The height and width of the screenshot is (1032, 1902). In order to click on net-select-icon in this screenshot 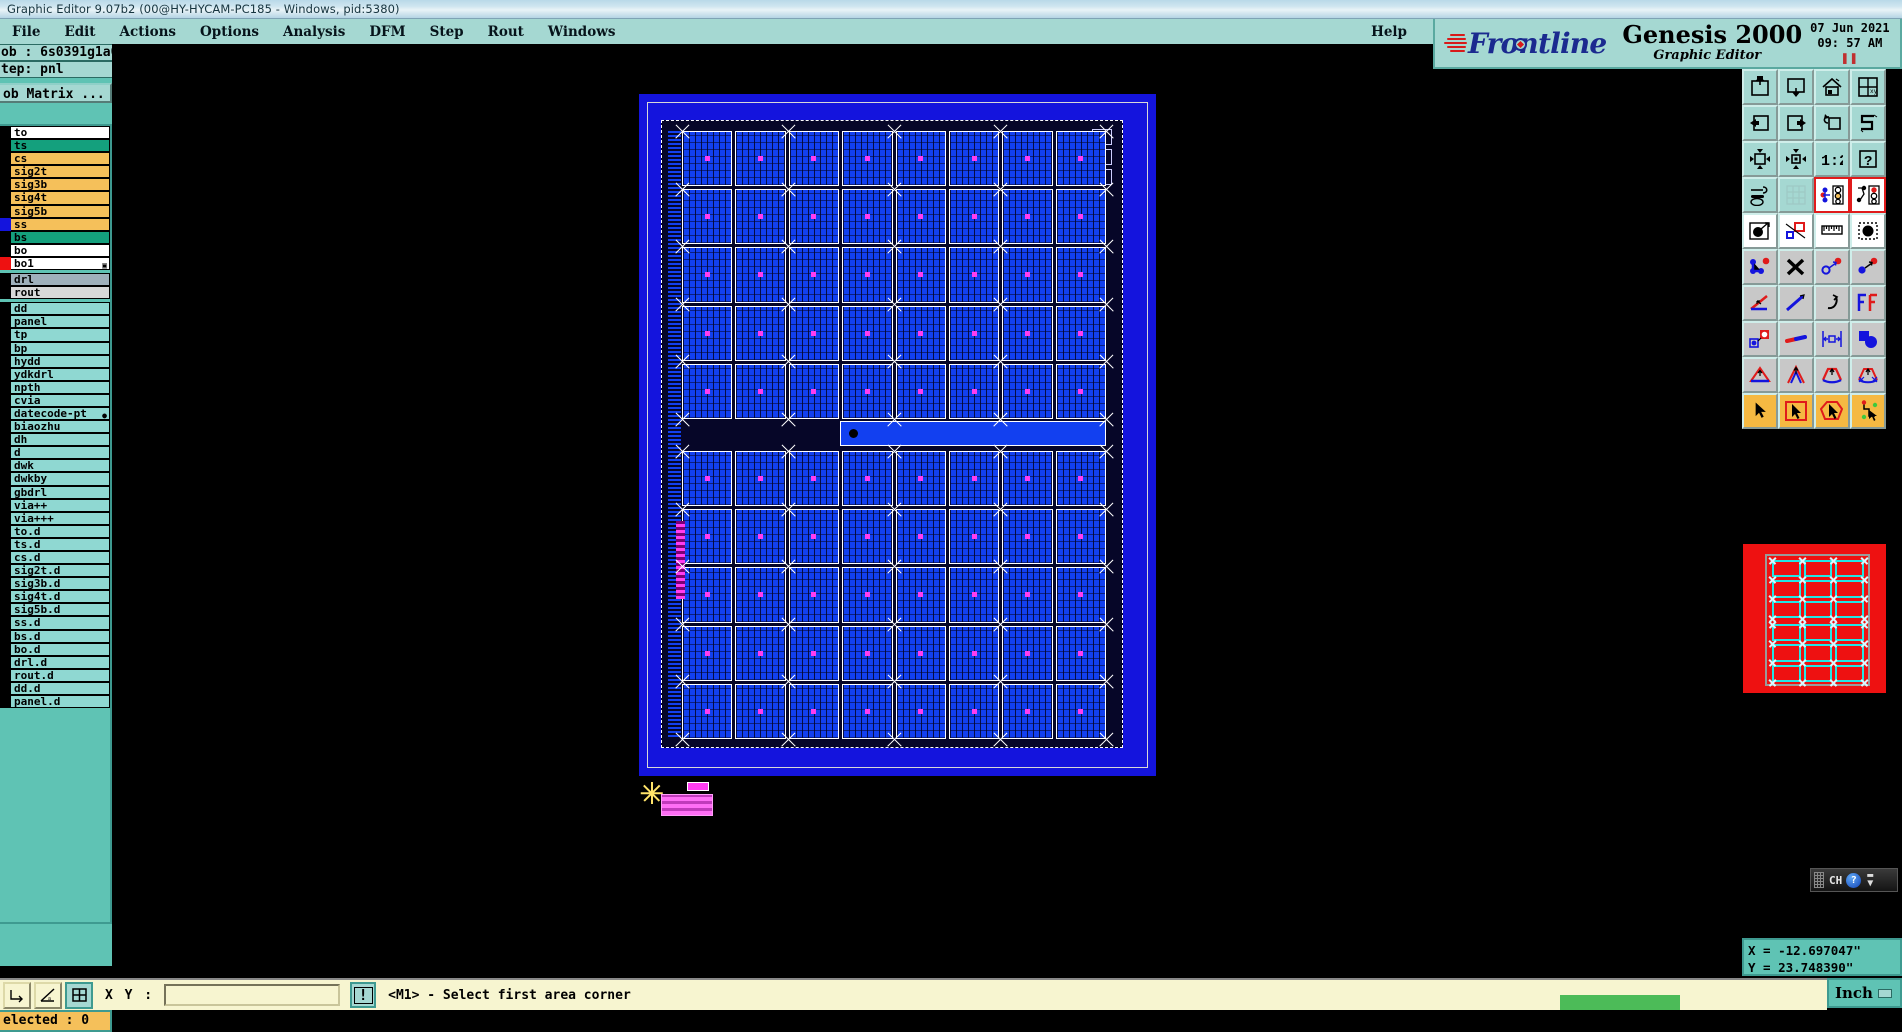, I will do `click(1760, 267)`.